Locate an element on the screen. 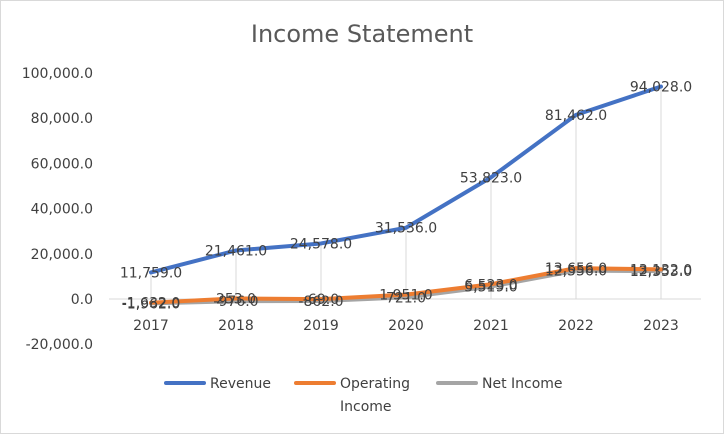 This screenshot has width=724, height=434. net-income-legend-label: Net Income is located at coordinates (522, 384).